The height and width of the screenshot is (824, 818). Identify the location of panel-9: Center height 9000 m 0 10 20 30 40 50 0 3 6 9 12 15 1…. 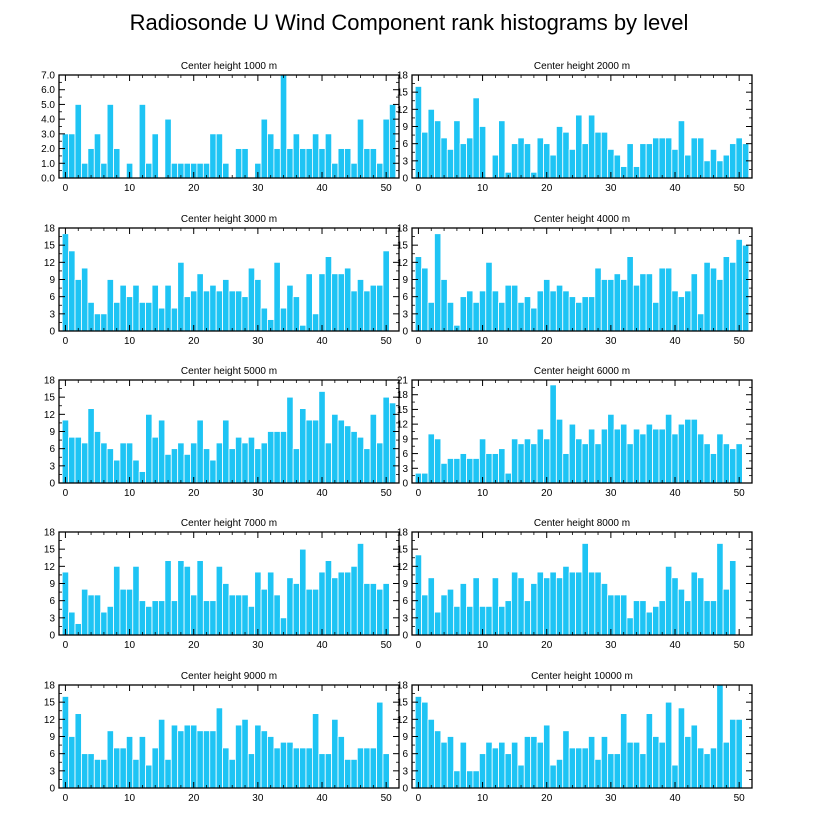
(222, 737).